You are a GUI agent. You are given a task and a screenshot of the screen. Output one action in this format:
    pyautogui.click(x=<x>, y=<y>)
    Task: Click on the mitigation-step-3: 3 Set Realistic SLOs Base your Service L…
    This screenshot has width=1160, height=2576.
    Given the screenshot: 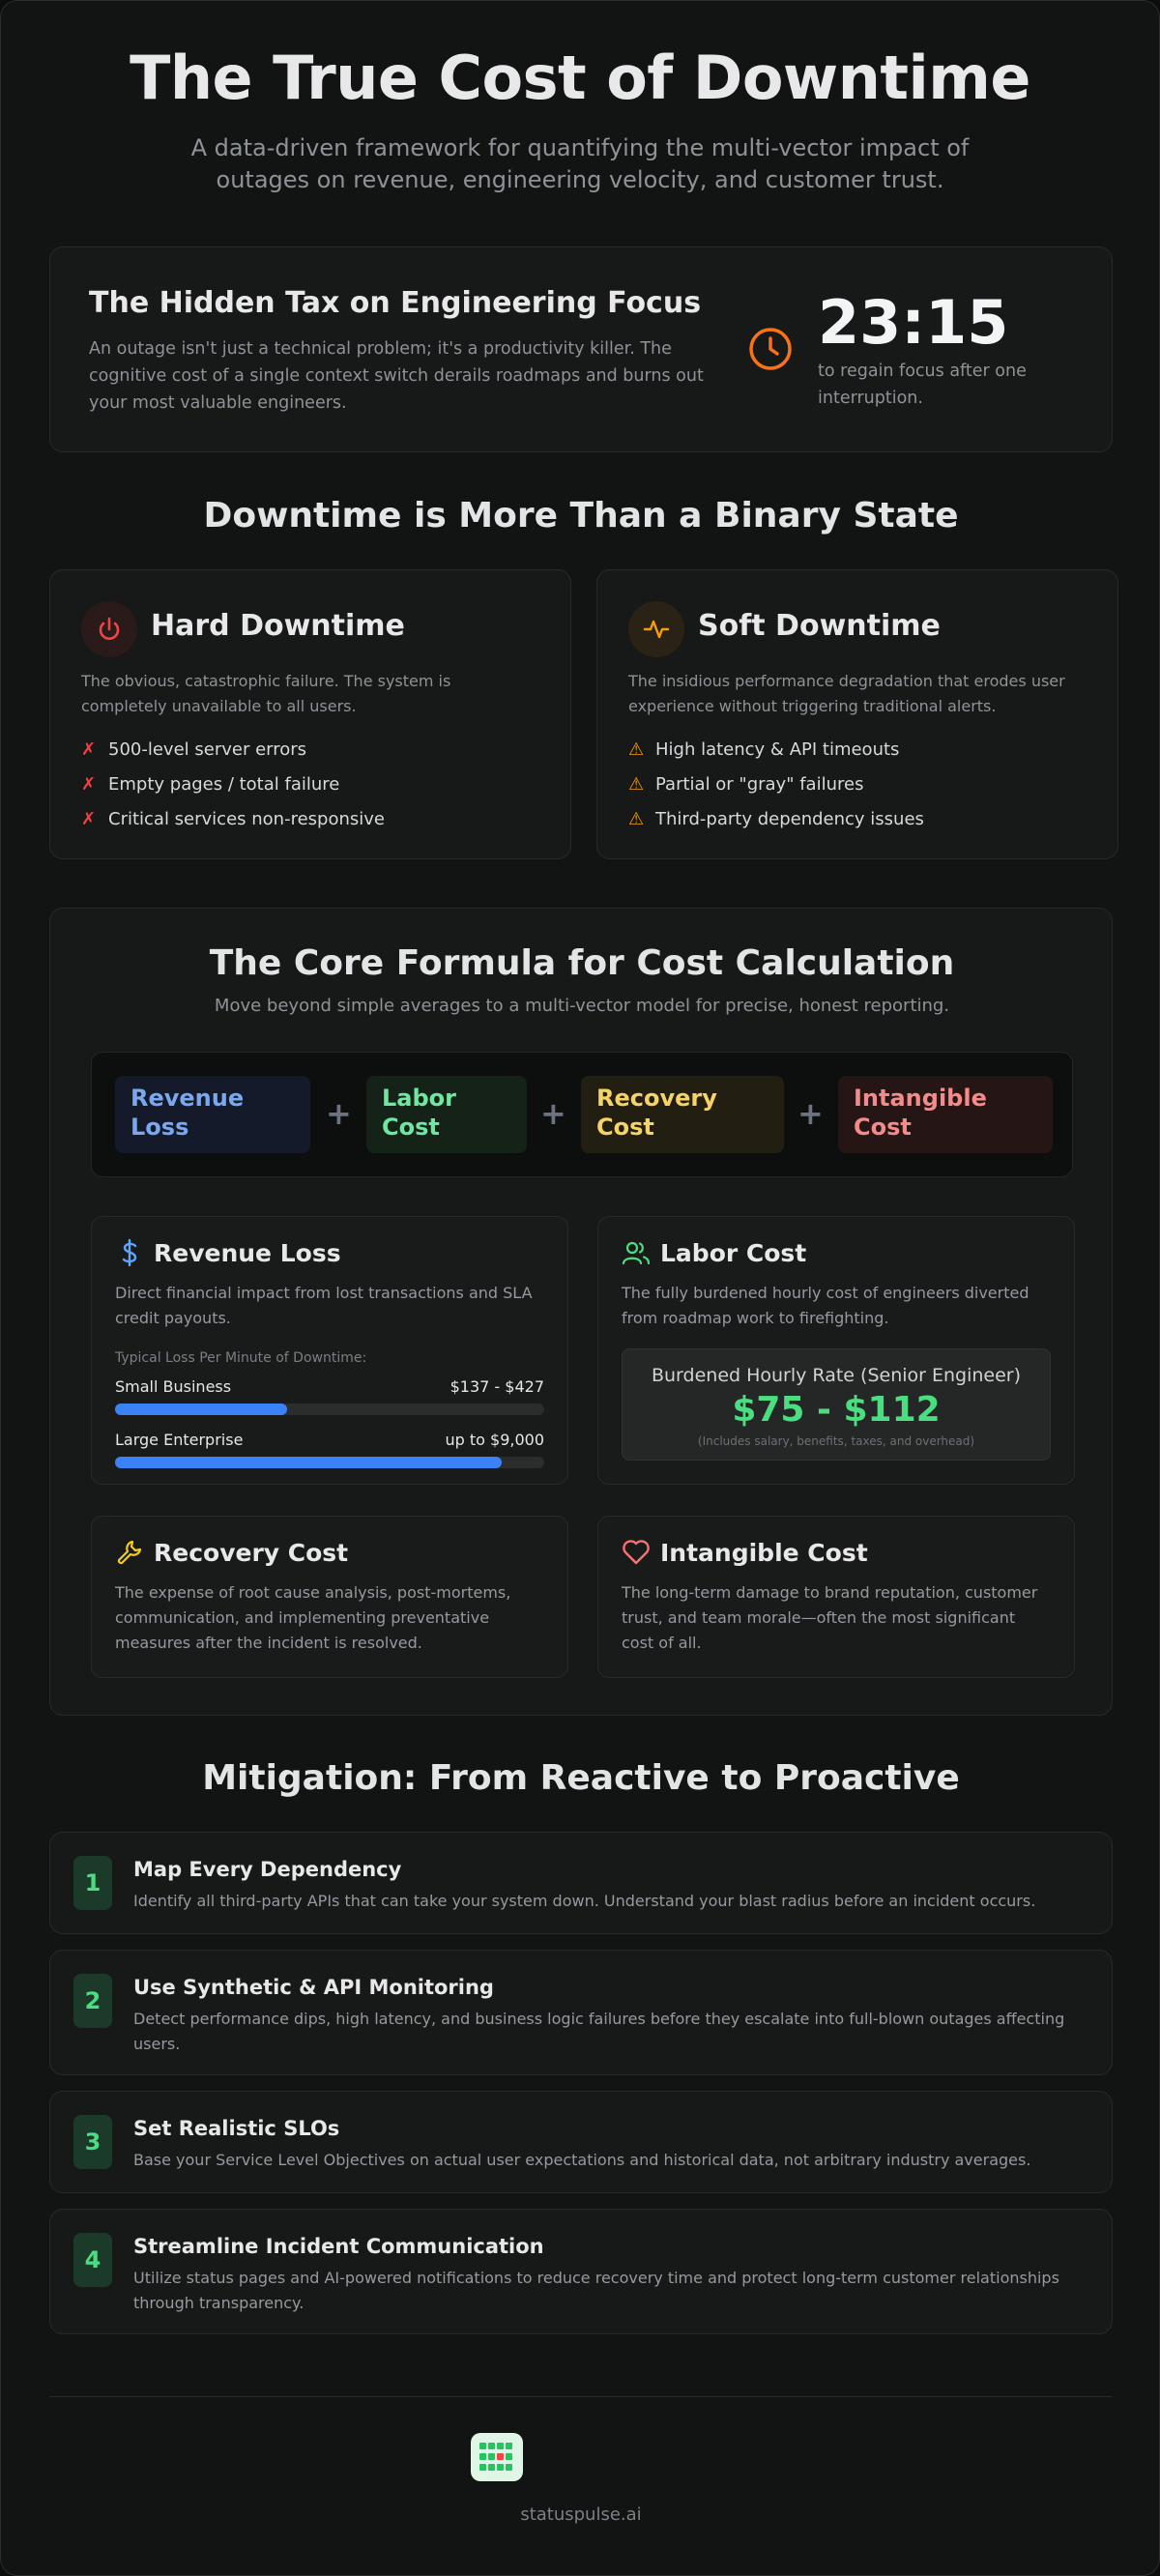 What is the action you would take?
    pyautogui.click(x=581, y=2142)
    